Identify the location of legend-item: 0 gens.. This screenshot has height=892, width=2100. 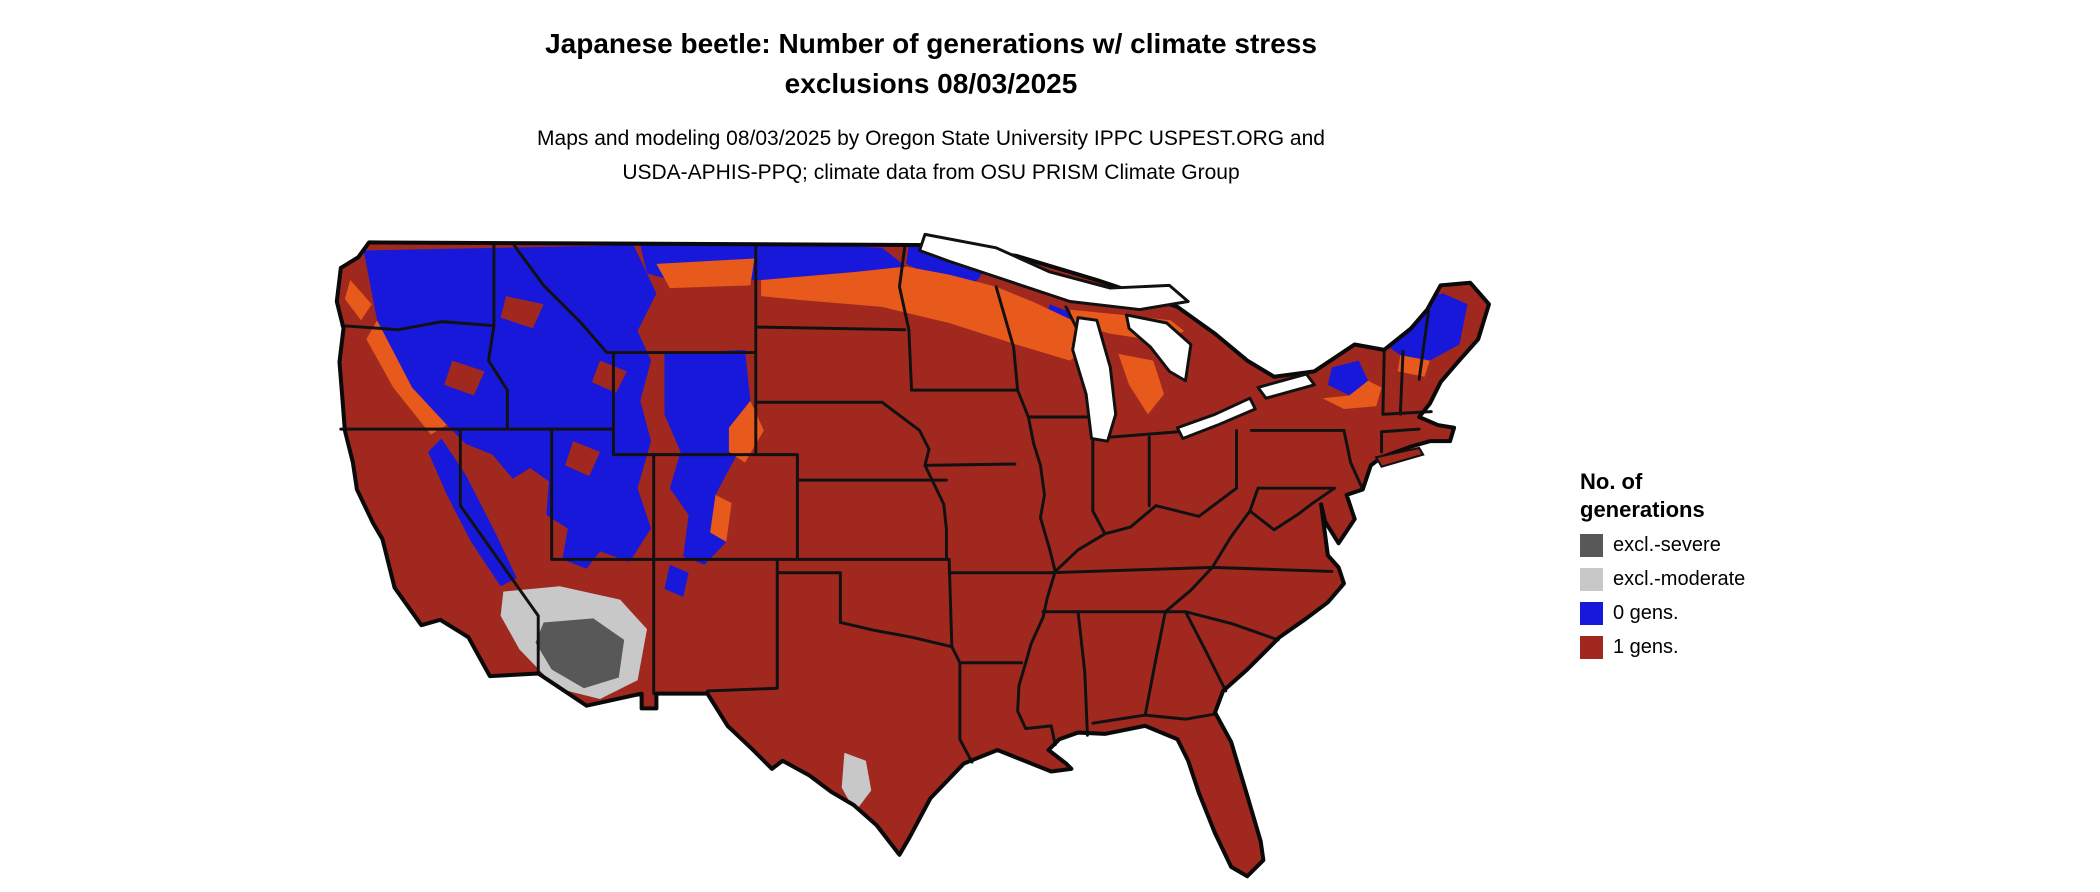
(1662, 613).